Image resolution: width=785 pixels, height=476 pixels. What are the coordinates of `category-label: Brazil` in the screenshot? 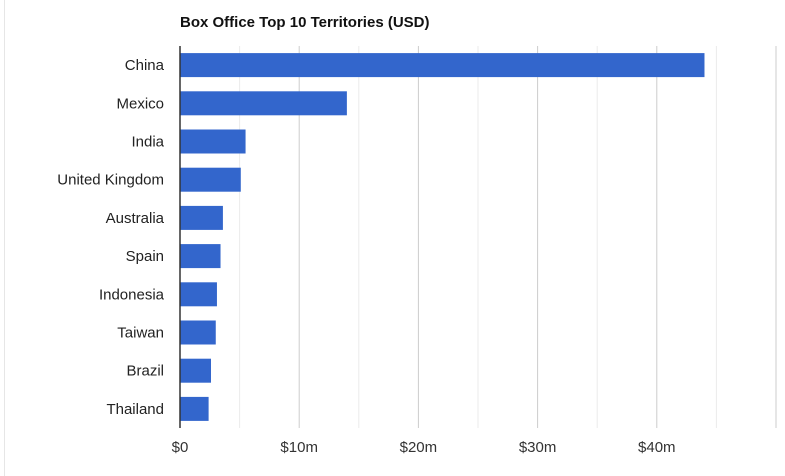 It's located at (145, 371).